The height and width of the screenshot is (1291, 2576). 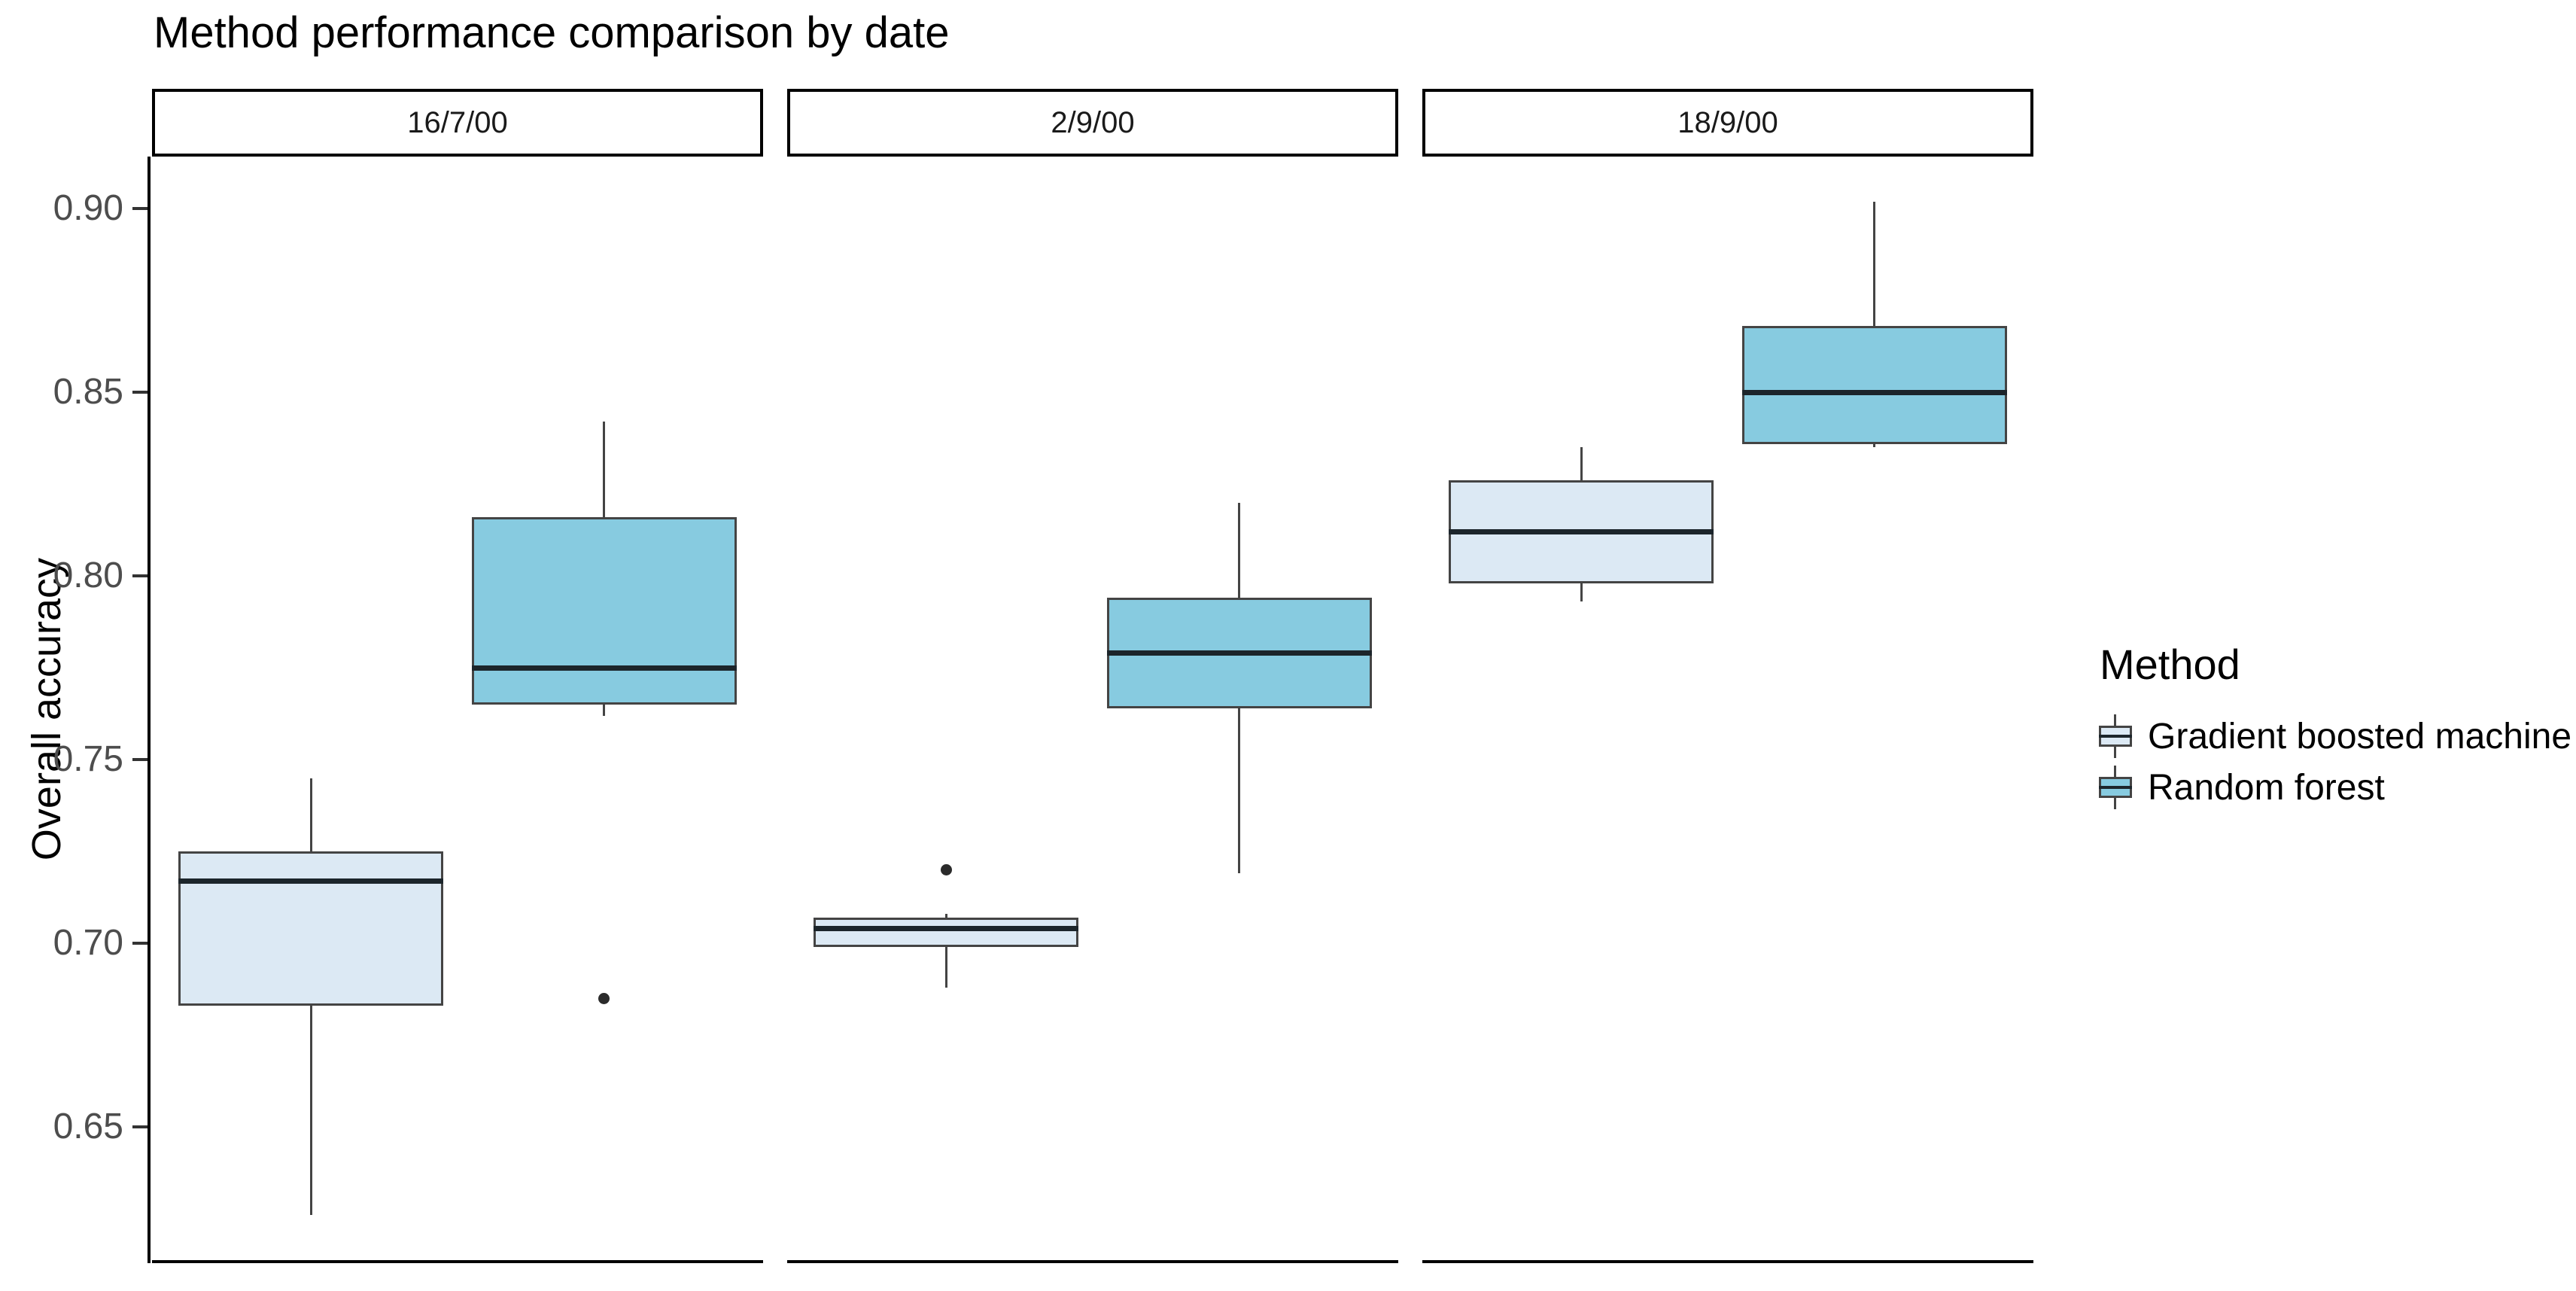 What do you see at coordinates (2266, 788) in the screenshot?
I see `legend-entry-label: Random forest` at bounding box center [2266, 788].